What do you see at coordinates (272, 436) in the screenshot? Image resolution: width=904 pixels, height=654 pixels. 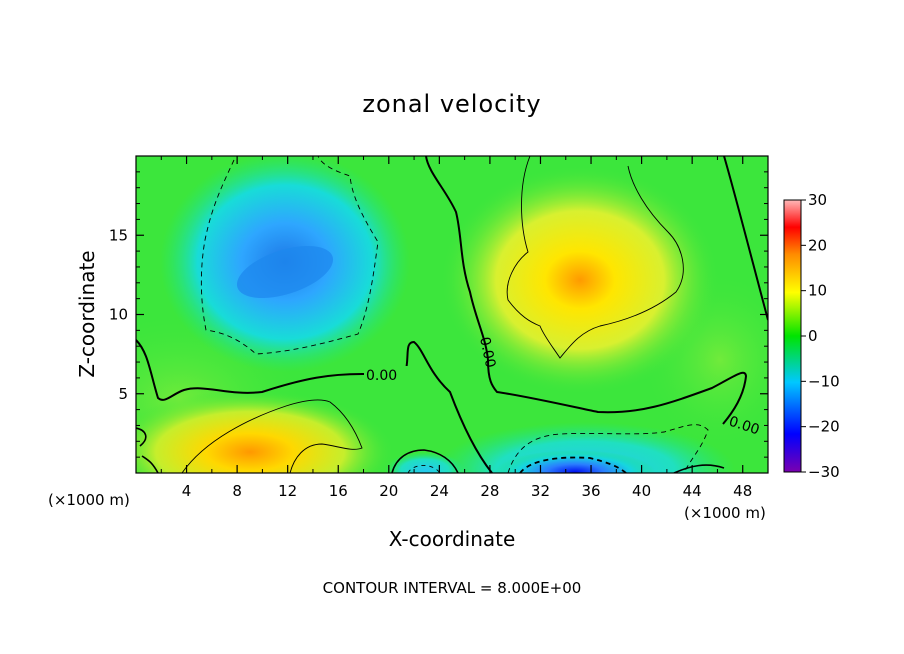 I see `contour-positive-bottom-left` at bounding box center [272, 436].